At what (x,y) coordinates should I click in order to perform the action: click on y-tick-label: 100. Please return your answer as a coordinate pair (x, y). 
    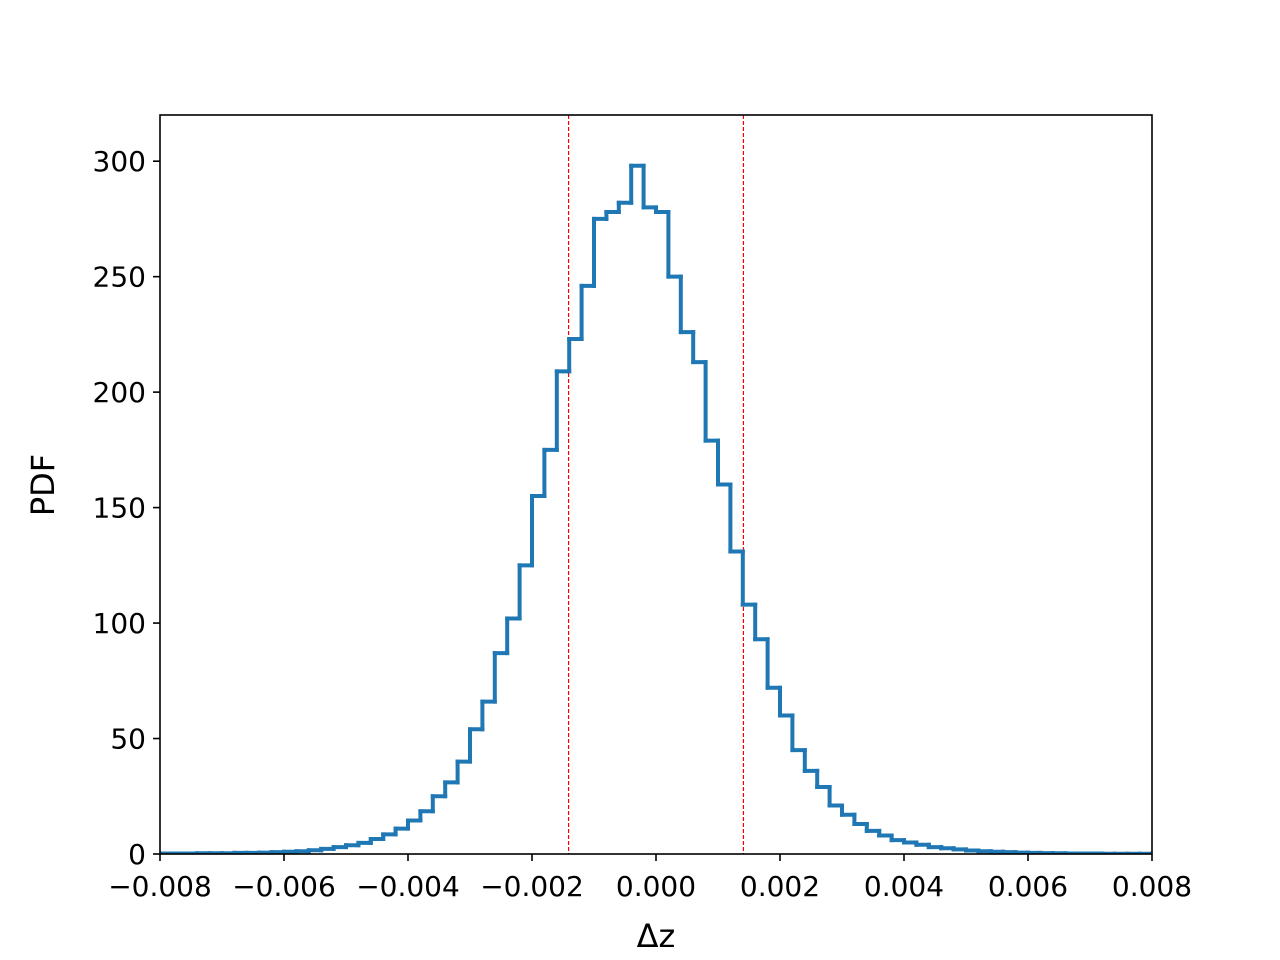
    Looking at the image, I should click on (119, 623).